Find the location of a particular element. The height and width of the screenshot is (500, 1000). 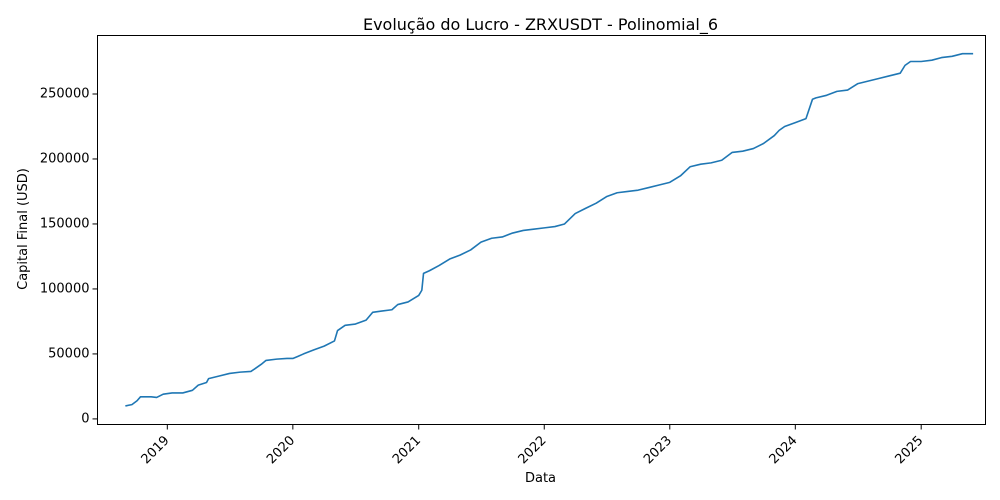

x-axis: 2019 2020 2021 2022 2023 2024 2025 is located at coordinates (532, 445).